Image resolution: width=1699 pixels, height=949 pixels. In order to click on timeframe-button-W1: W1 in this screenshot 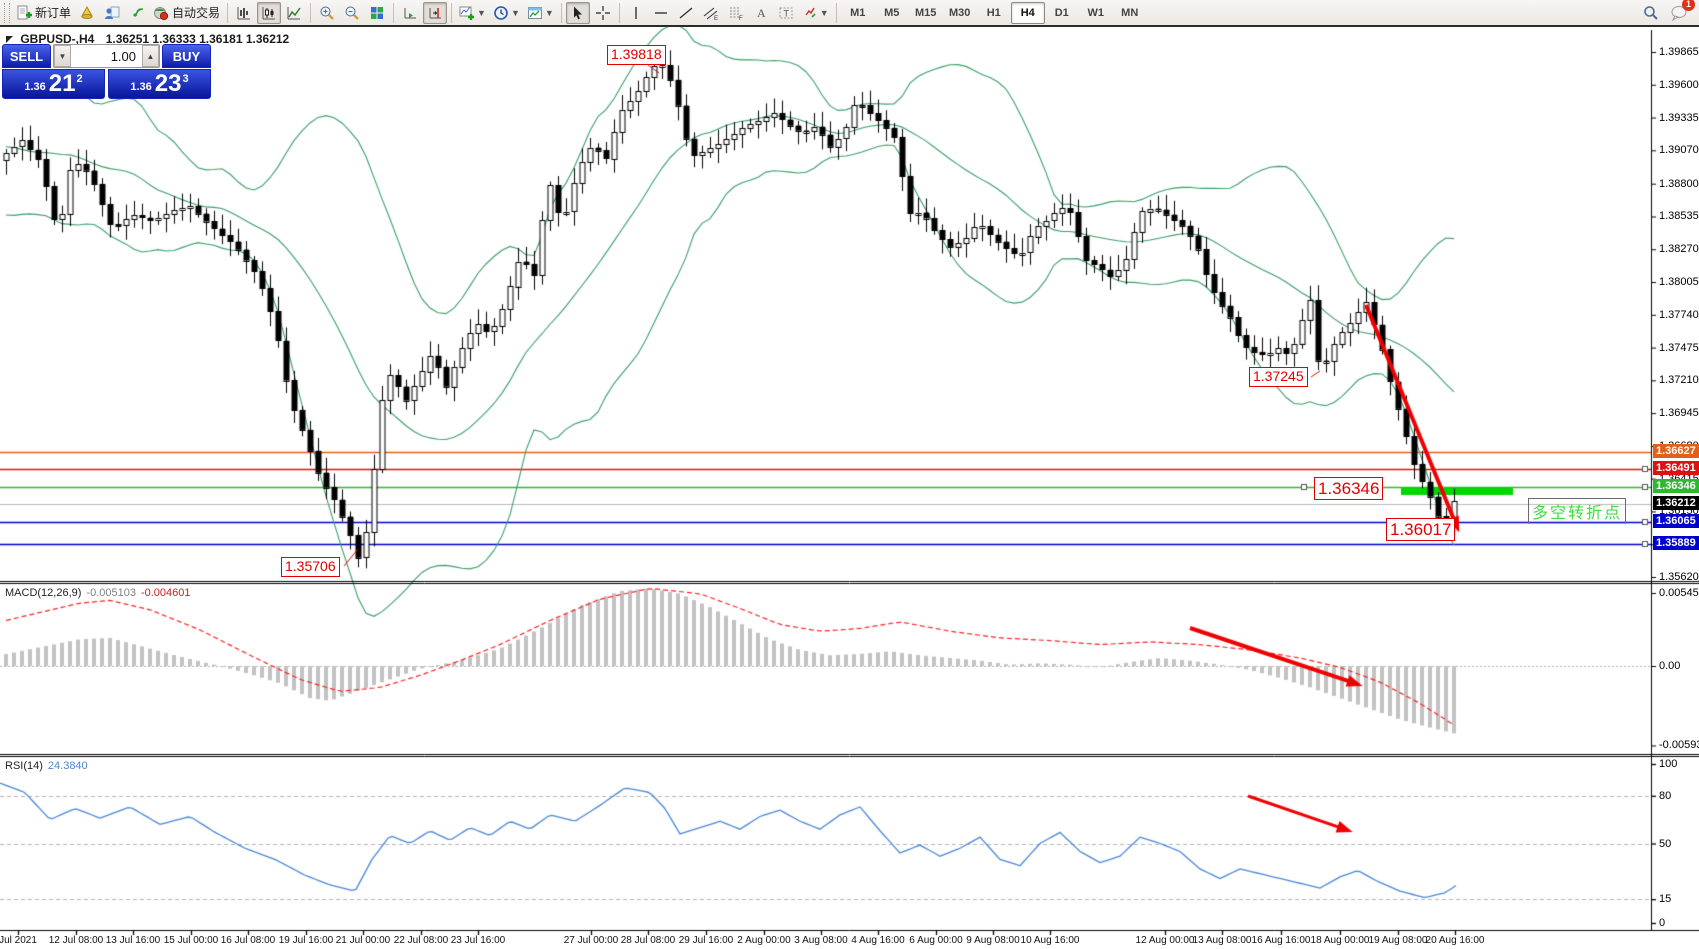, I will do `click(1095, 12)`.